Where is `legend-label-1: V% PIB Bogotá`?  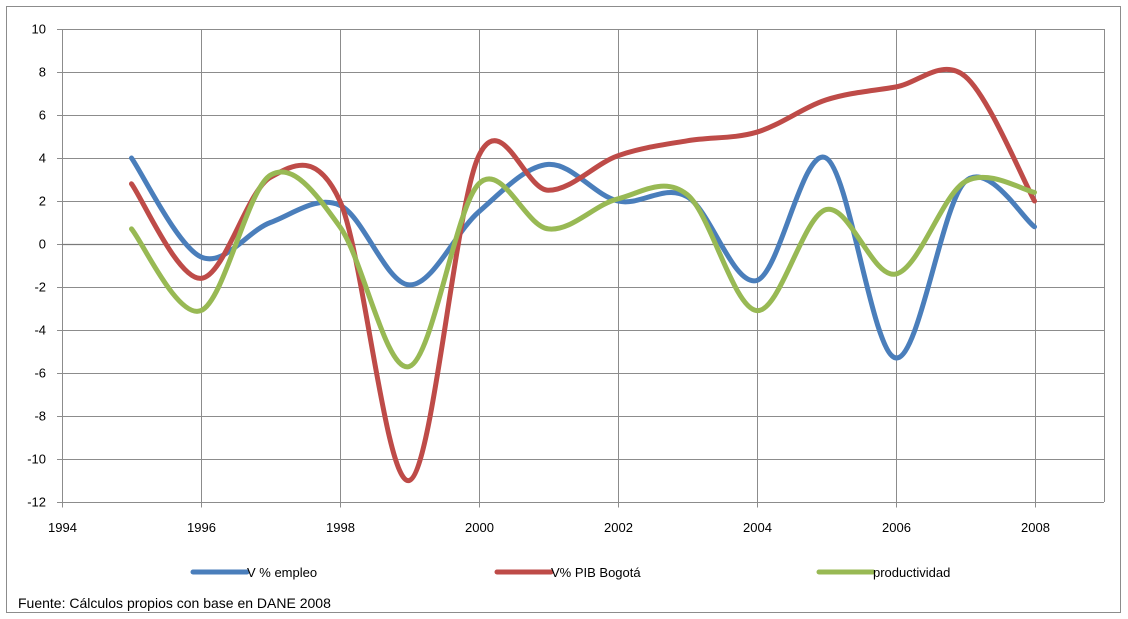 legend-label-1: V% PIB Bogotá is located at coordinates (596, 572).